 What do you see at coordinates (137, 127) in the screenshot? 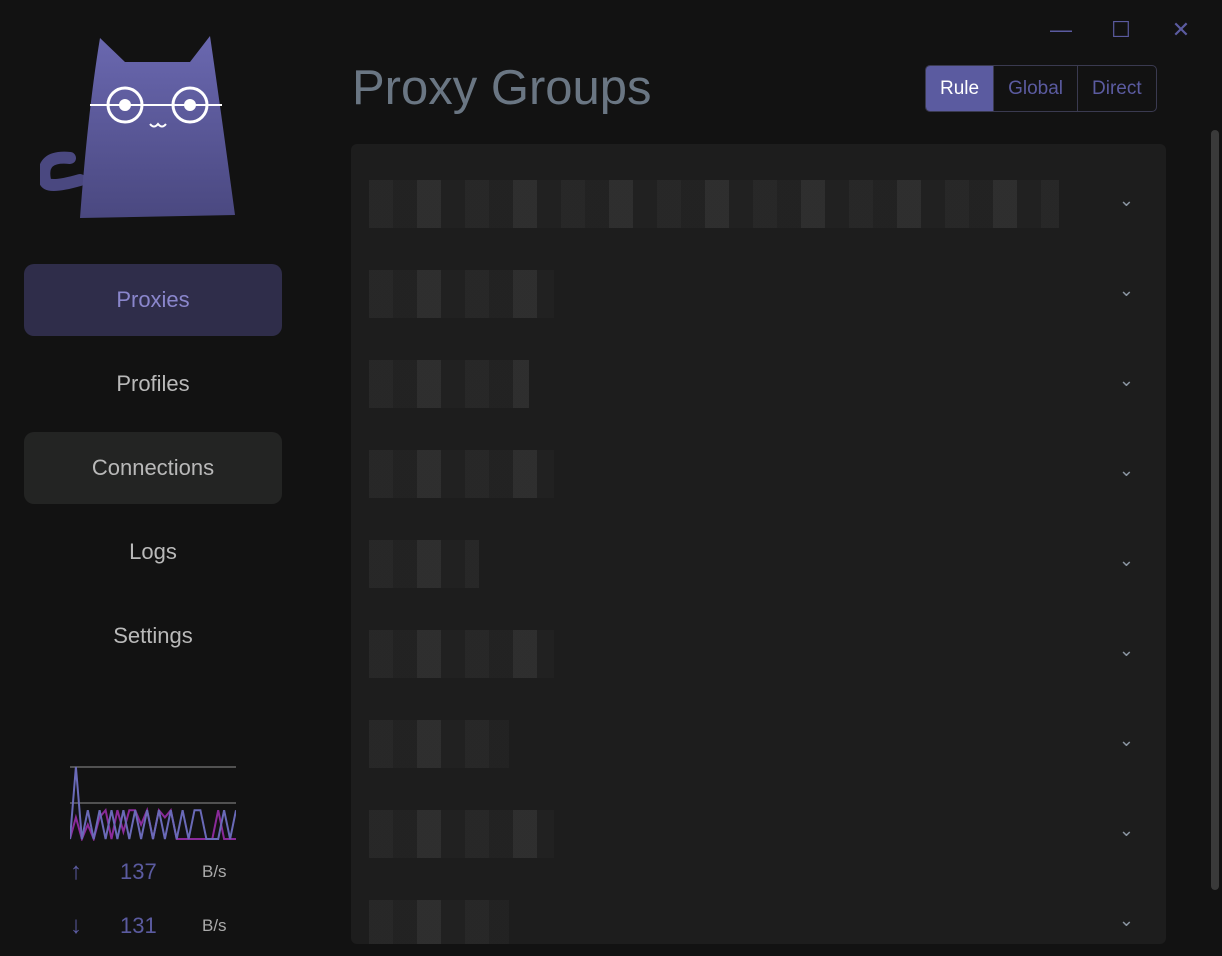
I see `cat-logo` at bounding box center [137, 127].